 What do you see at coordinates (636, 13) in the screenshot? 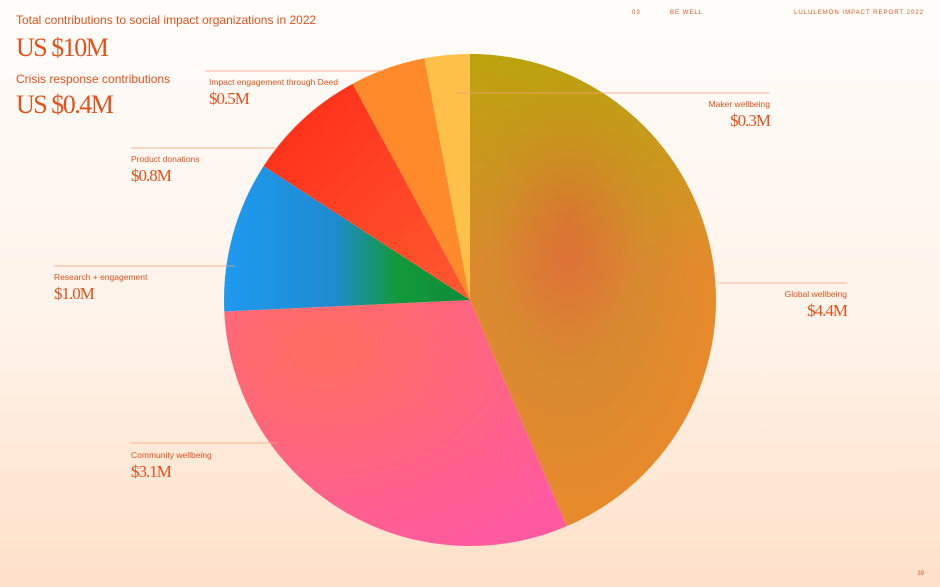
I see `section-number: 03` at bounding box center [636, 13].